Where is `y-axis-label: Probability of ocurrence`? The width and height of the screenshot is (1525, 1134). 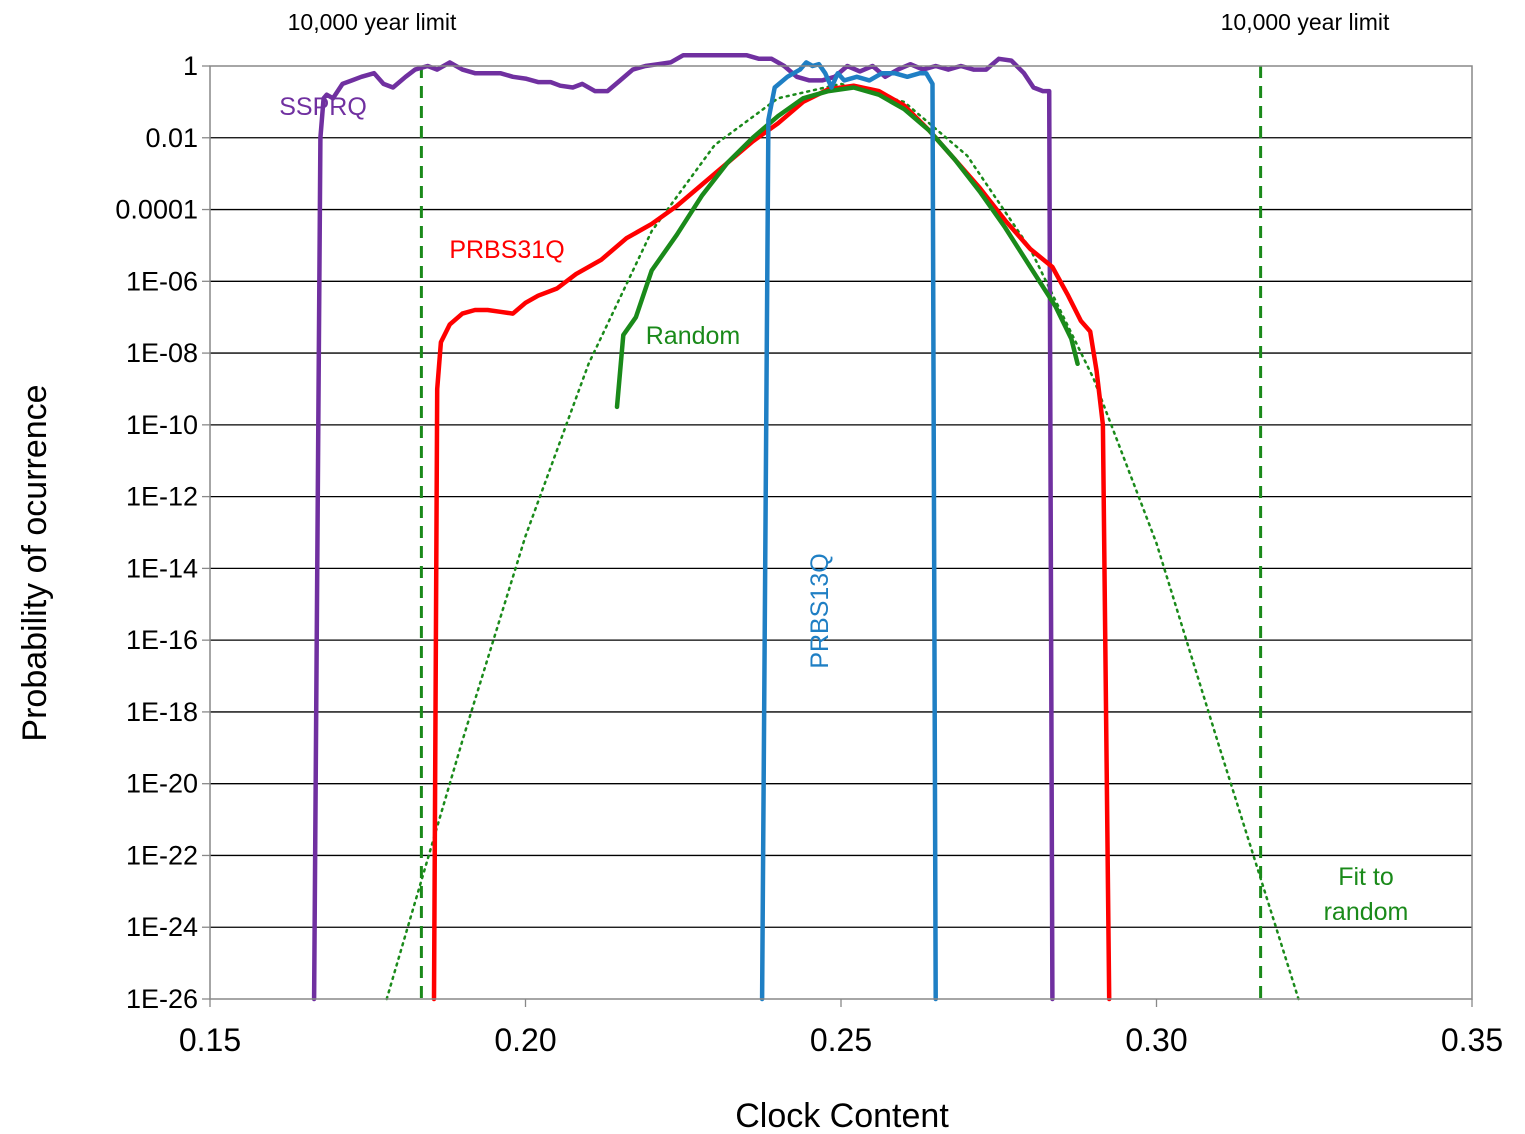 y-axis-label: Probability of ocurrence is located at coordinates (35, 562).